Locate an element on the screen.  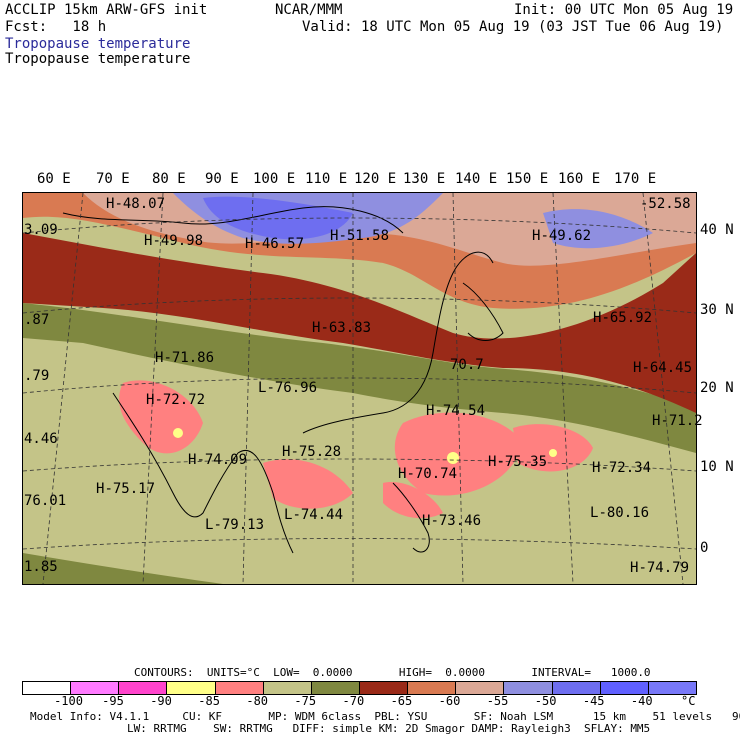
forecast-hour: Fcst: 18 h is located at coordinates (56, 27).